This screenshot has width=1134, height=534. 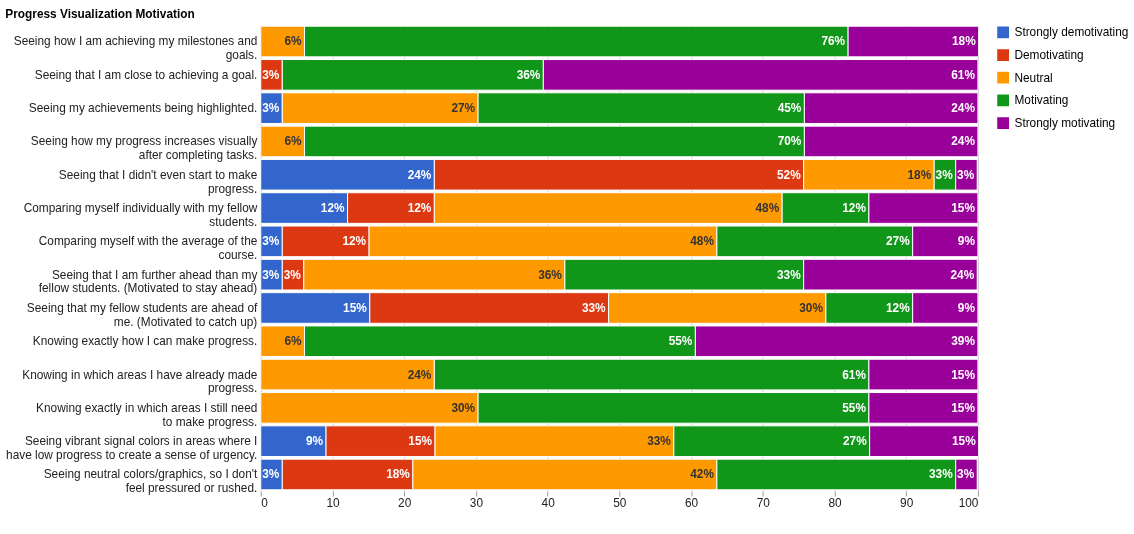 I want to click on data-label: 42%, so click(x=702, y=474).